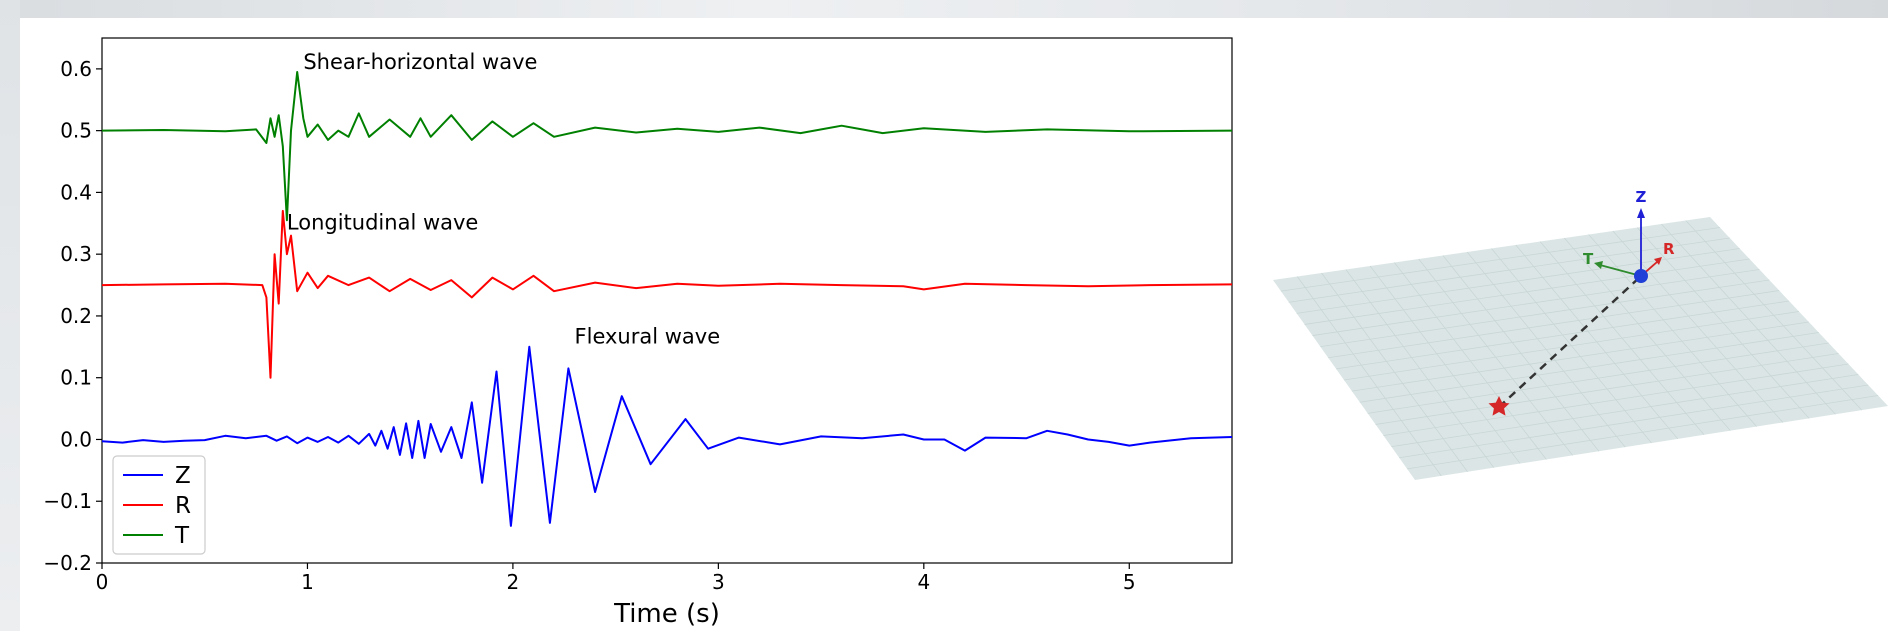 This screenshot has height=631, width=1888. I want to click on x-tick-label: 2, so click(513, 582).